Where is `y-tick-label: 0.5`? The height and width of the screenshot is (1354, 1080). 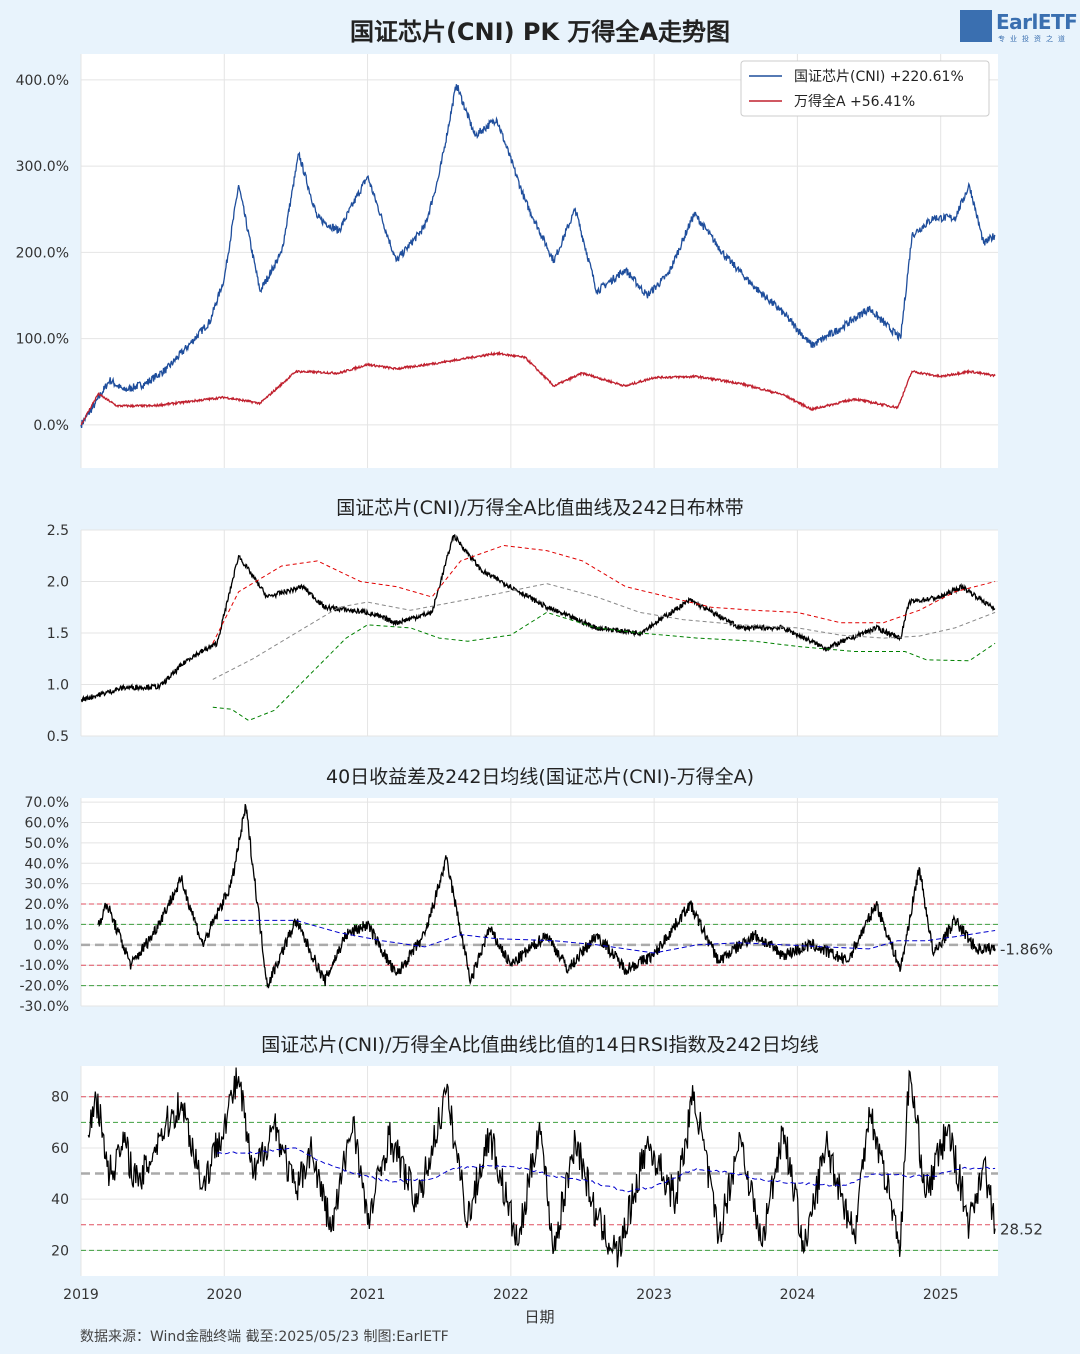 y-tick-label: 0.5 is located at coordinates (58, 737).